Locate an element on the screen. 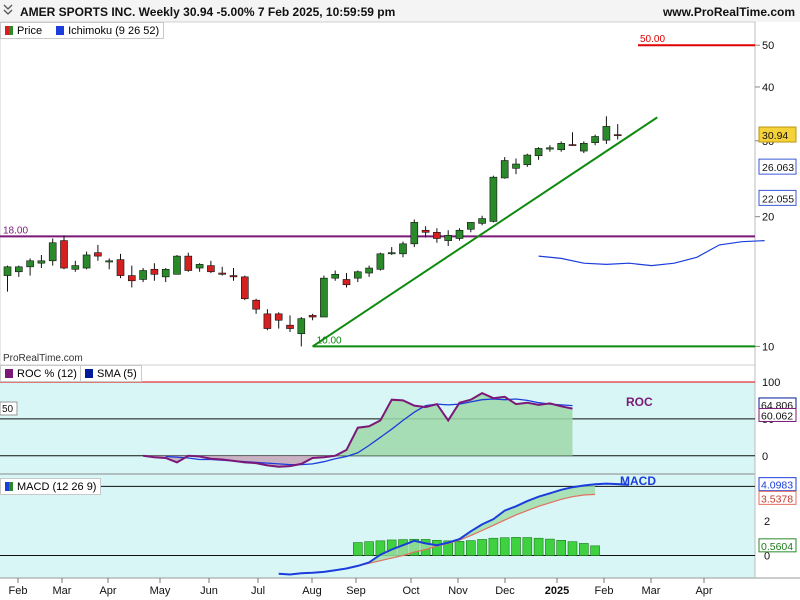 The width and height of the screenshot is (800, 600). roc-axis-badge is located at coordinates (777, 414).